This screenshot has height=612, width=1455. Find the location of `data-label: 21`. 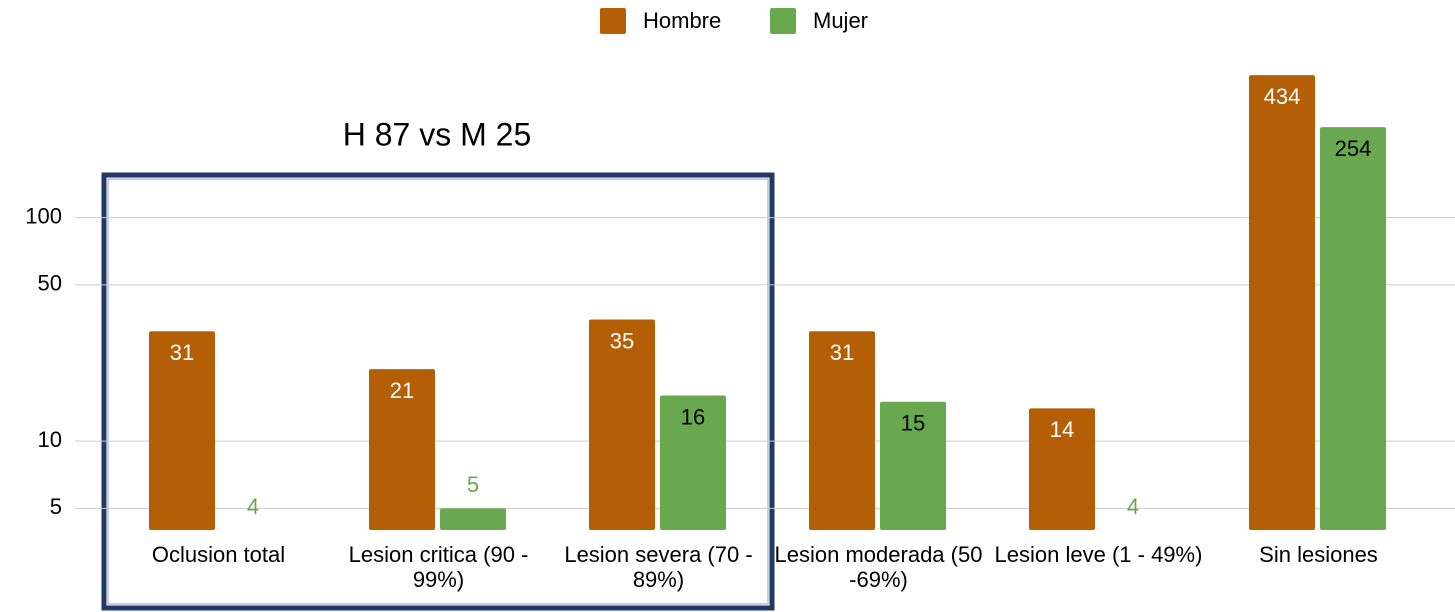

data-label: 21 is located at coordinates (402, 390).